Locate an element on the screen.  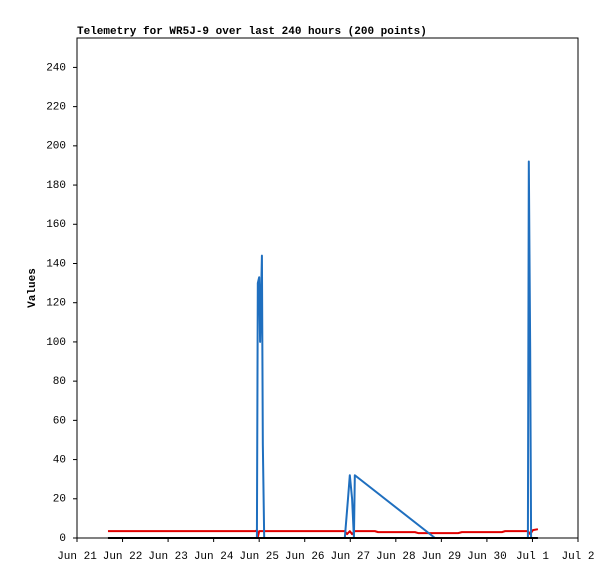
y-tick-label: 140 is located at coordinates (56, 264).